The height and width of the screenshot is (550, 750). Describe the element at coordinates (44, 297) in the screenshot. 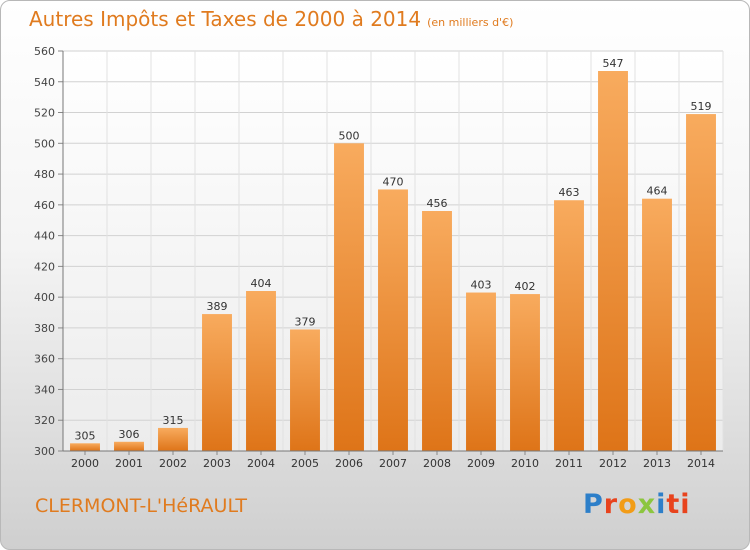

I see `y-tick-label: 400` at that location.